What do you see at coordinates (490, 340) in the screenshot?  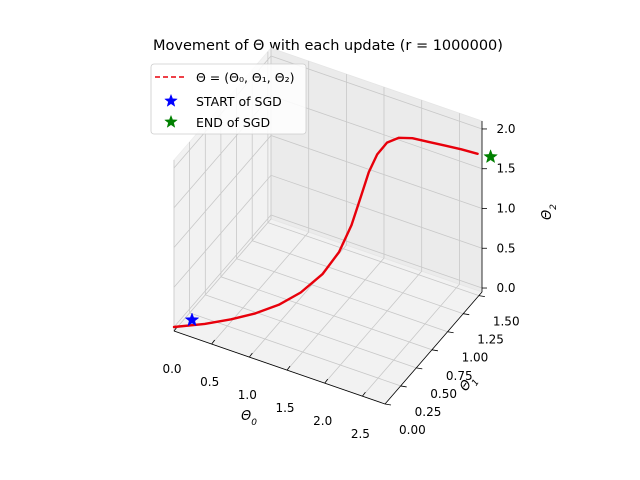 I see `y-tick-label: 1.25` at bounding box center [490, 340].